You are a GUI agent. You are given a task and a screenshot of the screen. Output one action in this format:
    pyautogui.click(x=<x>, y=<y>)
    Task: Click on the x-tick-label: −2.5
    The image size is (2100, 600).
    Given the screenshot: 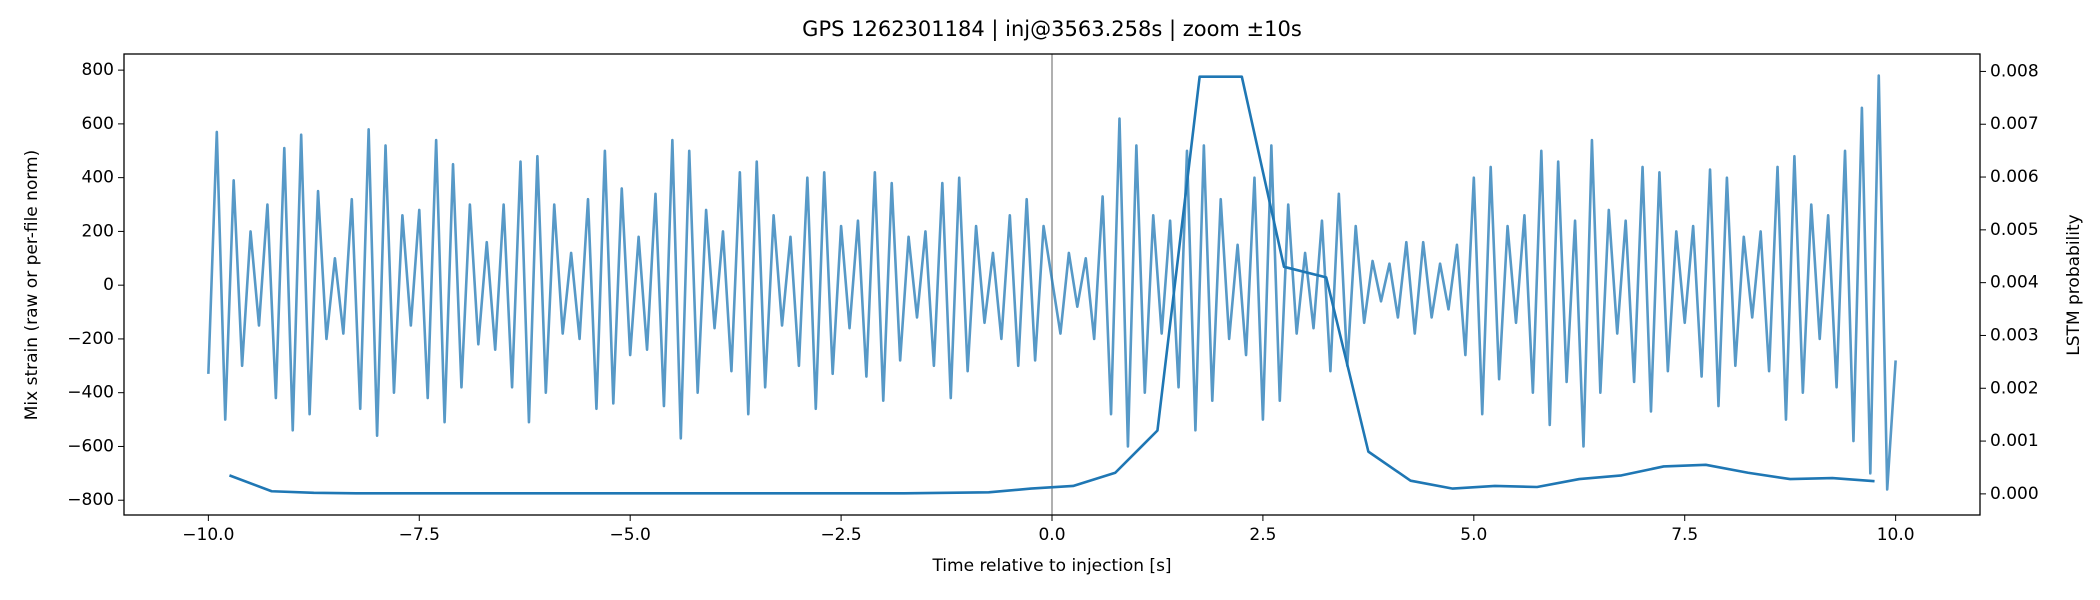 What is the action you would take?
    pyautogui.click(x=840, y=535)
    